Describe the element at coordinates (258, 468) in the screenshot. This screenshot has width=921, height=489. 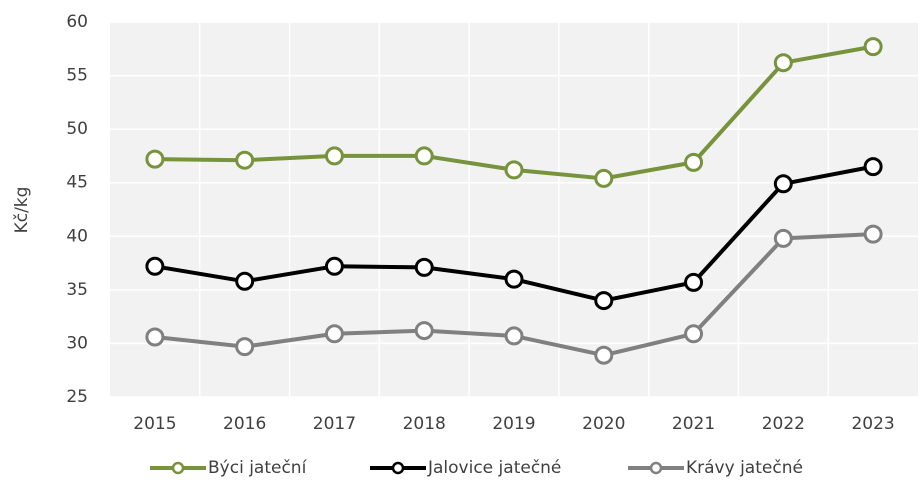
I see `legend-label: Býci jateční` at that location.